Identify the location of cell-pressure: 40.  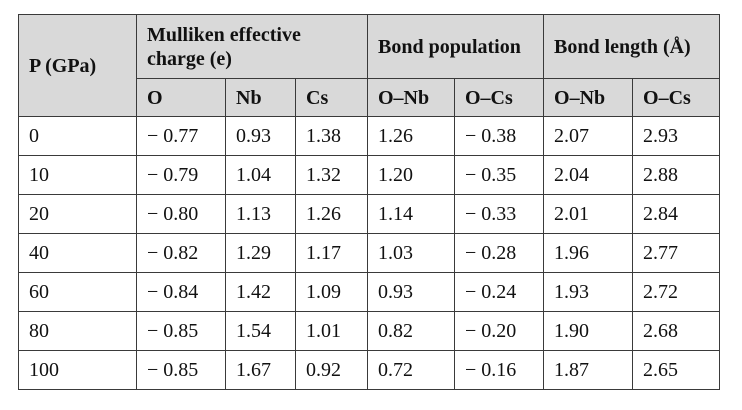
(77, 253).